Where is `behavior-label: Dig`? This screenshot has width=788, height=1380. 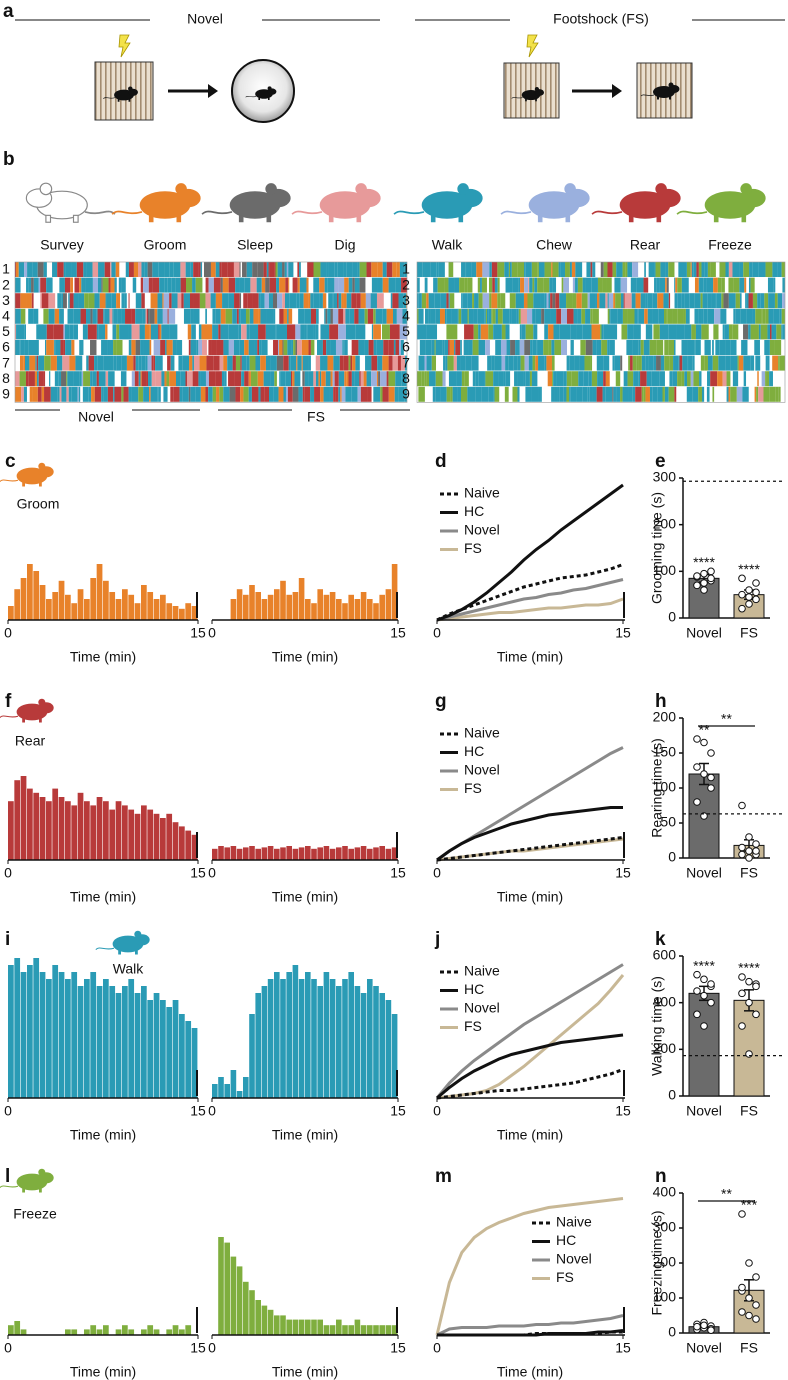
behavior-label: Dig is located at coordinates (344, 245).